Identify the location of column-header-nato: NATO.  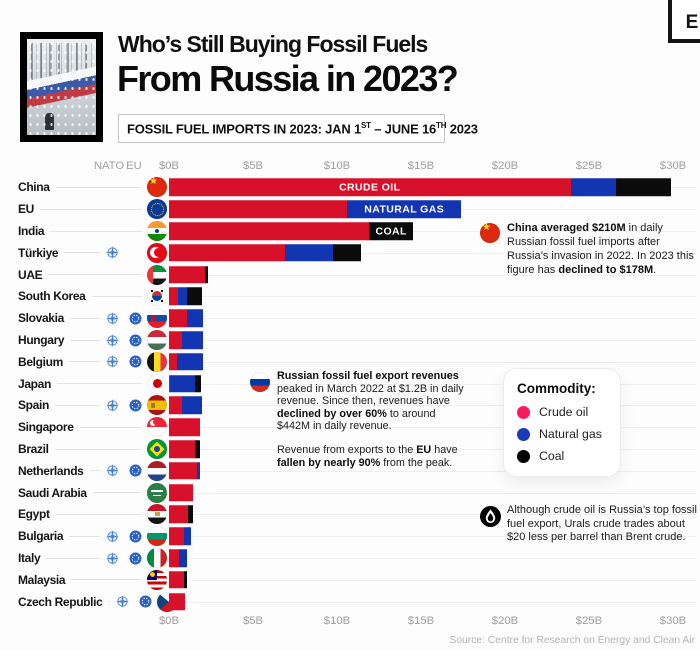
(109, 166).